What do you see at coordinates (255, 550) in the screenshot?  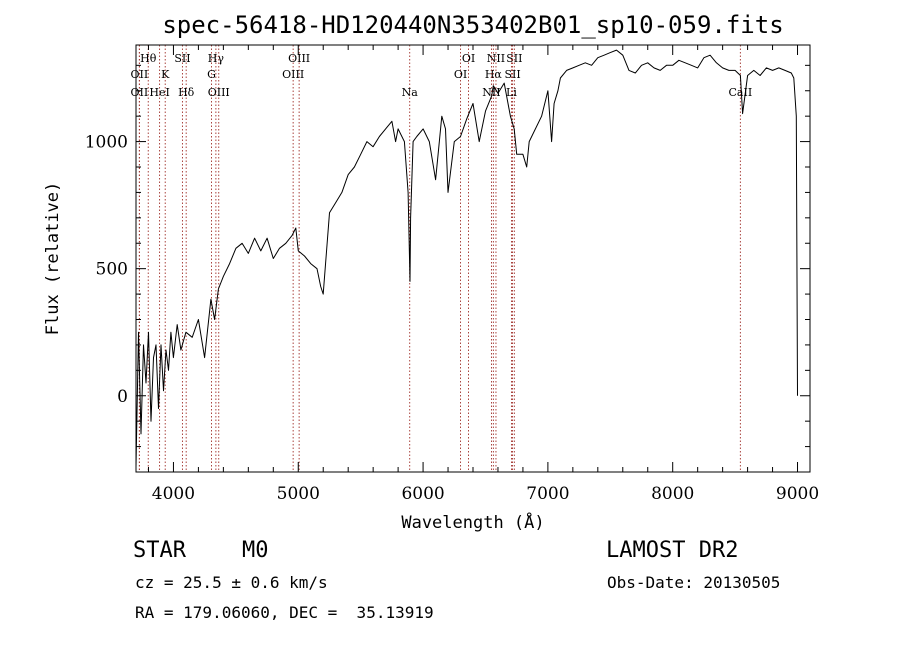 I see `object-subclass: M0` at bounding box center [255, 550].